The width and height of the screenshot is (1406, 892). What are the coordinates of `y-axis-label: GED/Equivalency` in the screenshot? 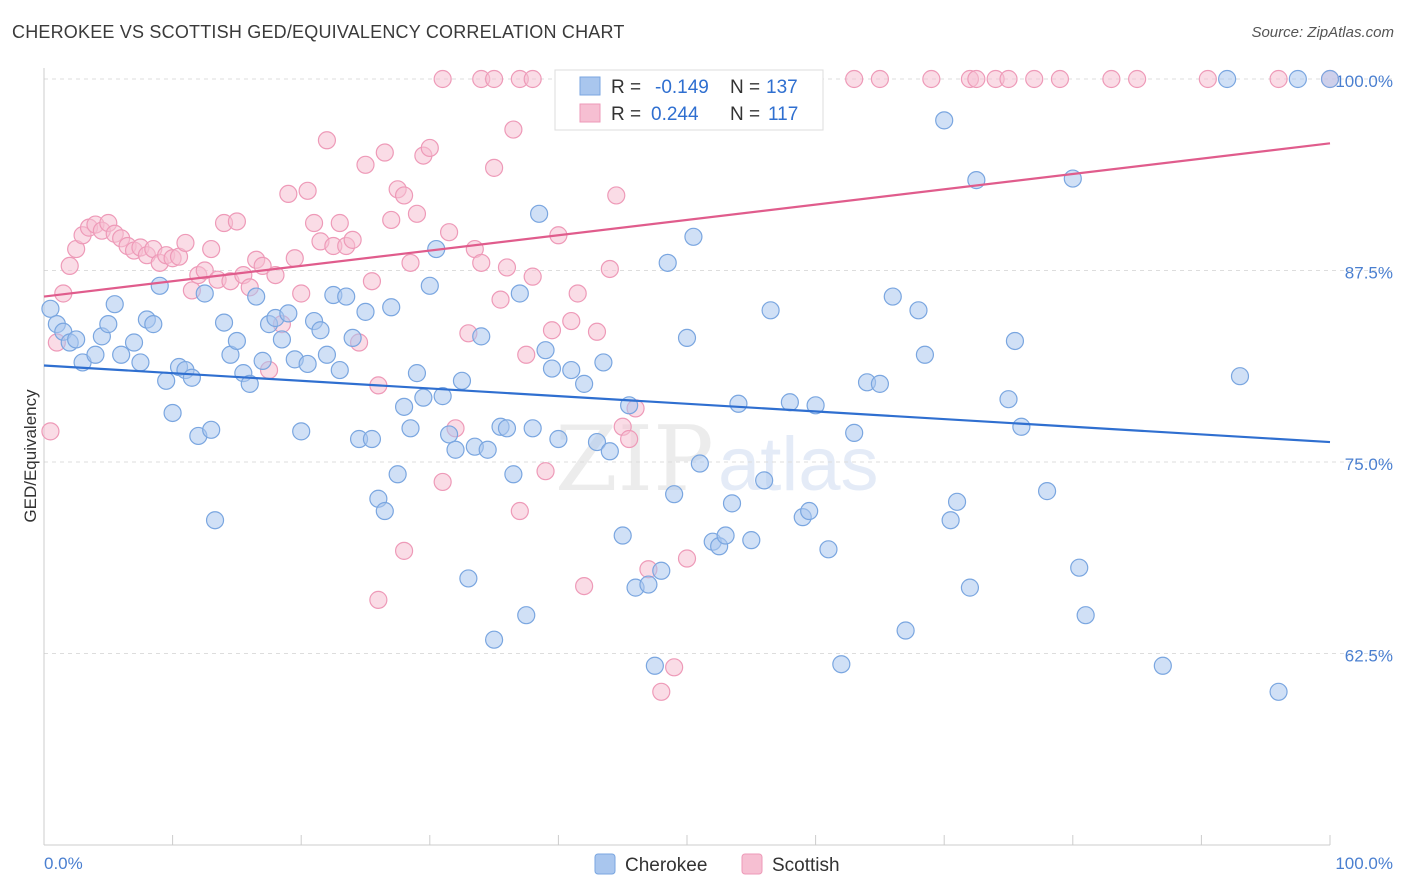 It's located at (30, 456).